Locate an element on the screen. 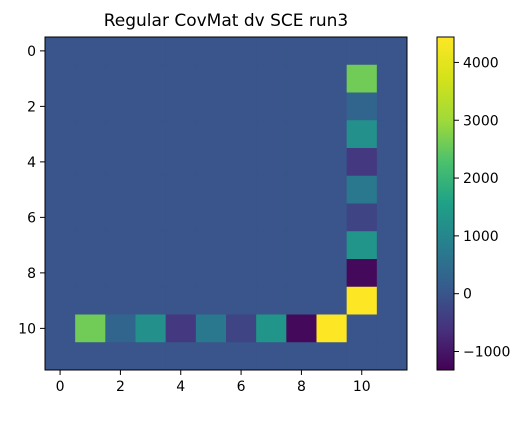  colorbar-tick-label: 2000 is located at coordinates (481, 179).